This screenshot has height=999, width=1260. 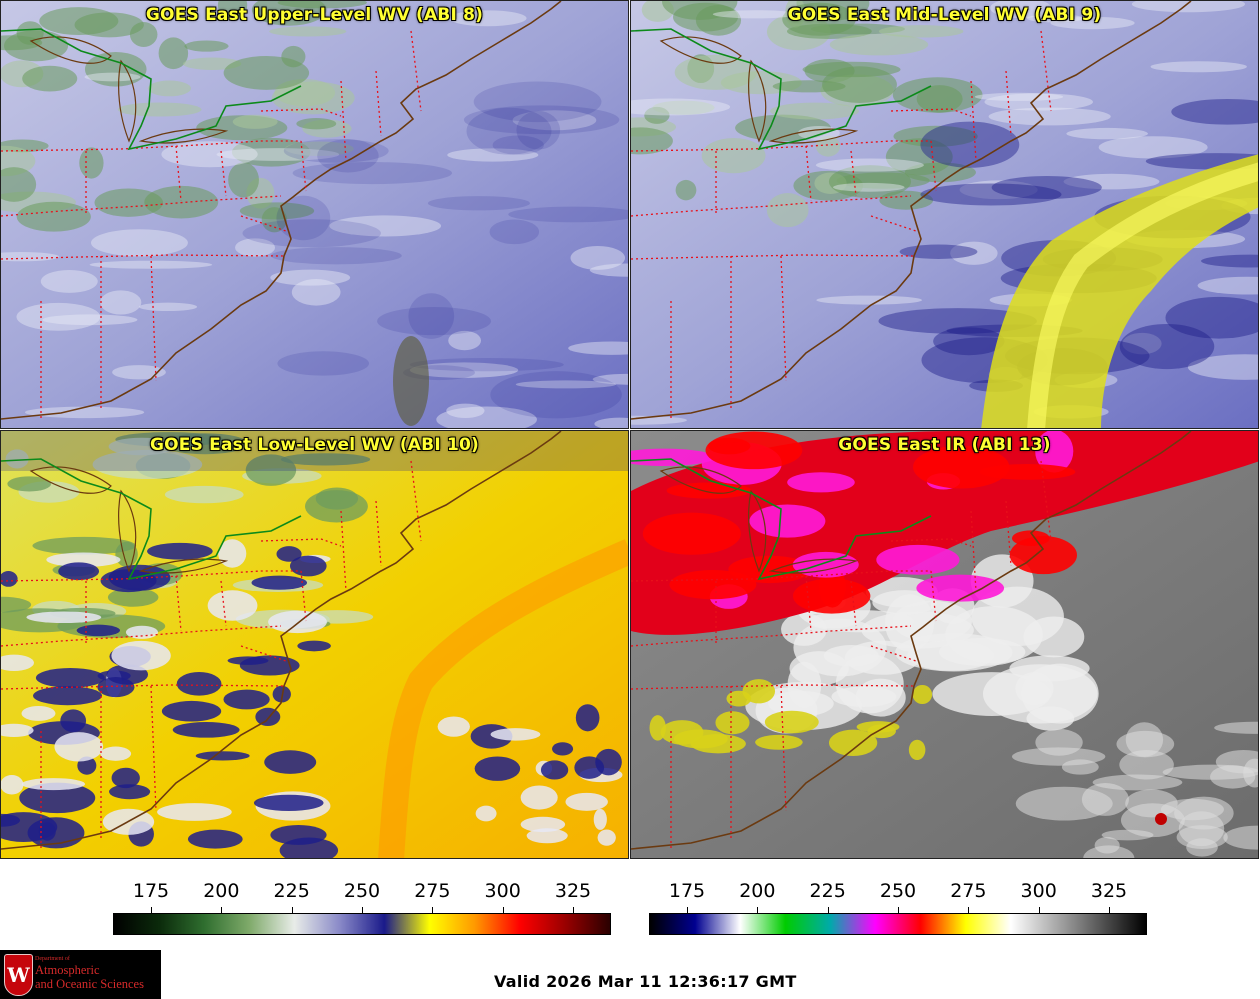 I want to click on infrared-gradient, so click(x=898, y=924).